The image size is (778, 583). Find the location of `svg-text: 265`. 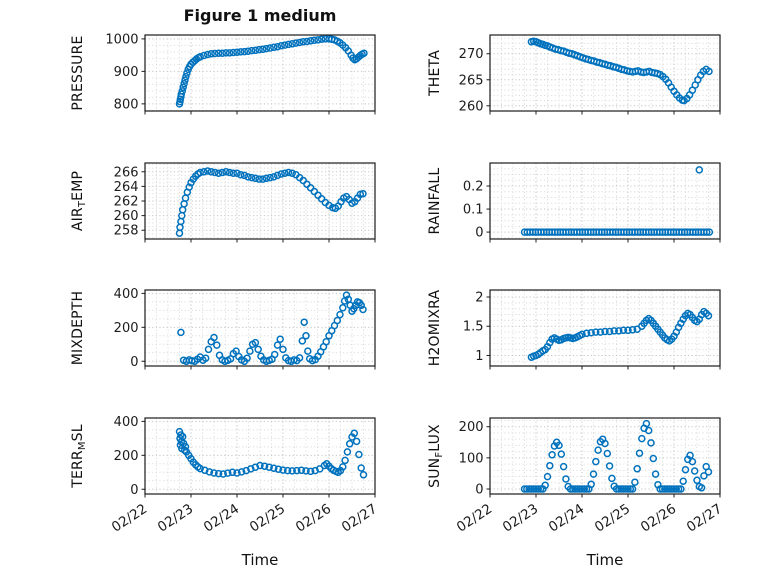

svg-text: 265 is located at coordinates (471, 80).